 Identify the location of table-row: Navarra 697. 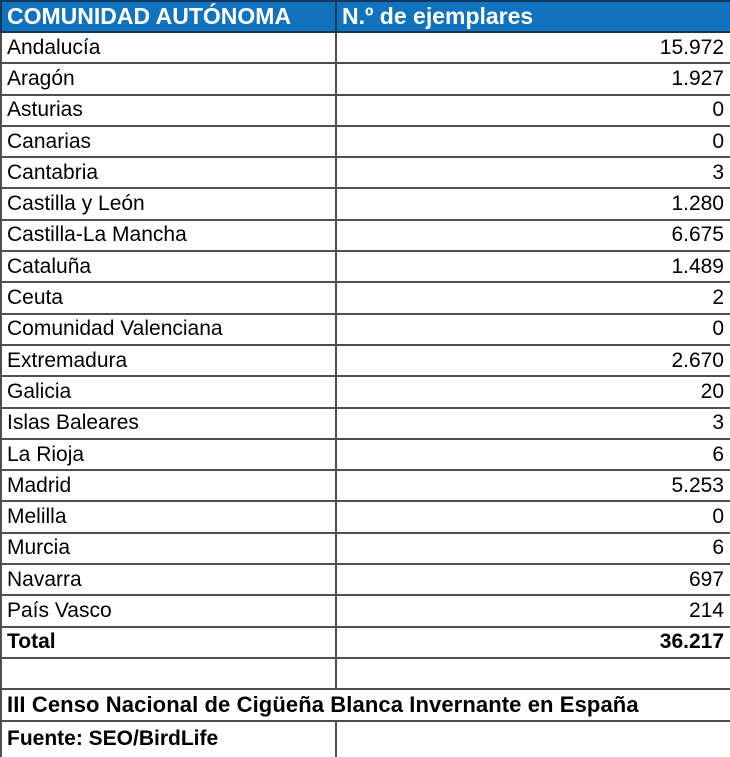
(365, 580).